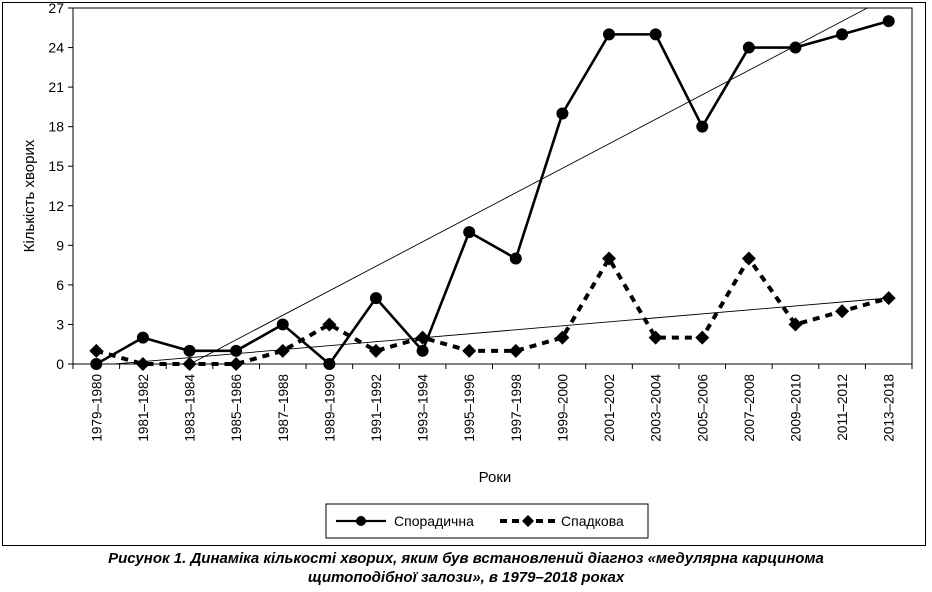 This screenshot has height=592, width=932. Describe the element at coordinates (56, 166) in the screenshot. I see `y-tick-label: 15` at that location.